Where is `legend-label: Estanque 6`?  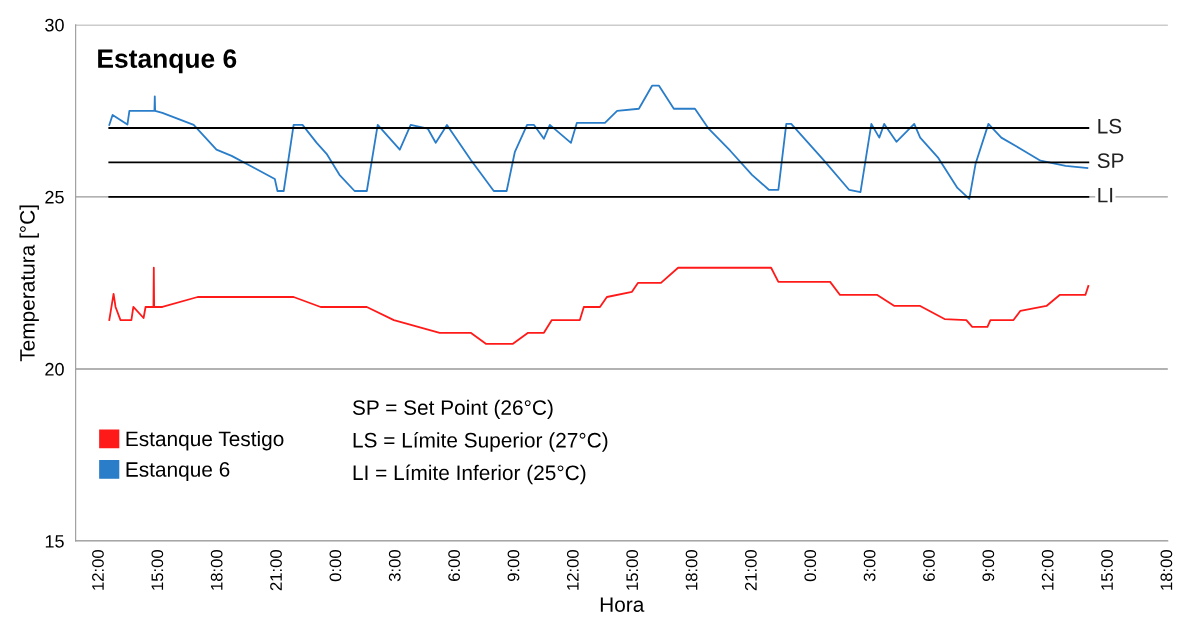
legend-label: Estanque 6 is located at coordinates (178, 471).